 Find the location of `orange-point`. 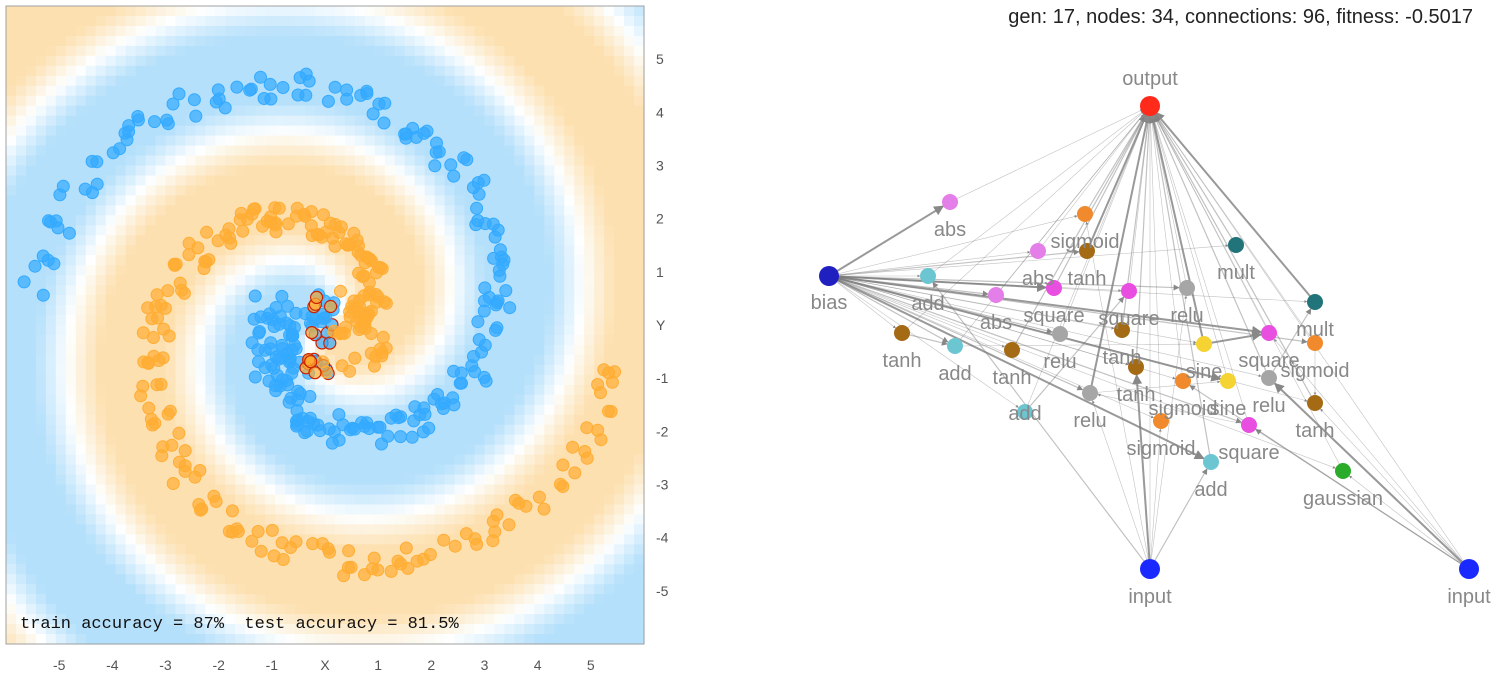

orange-point is located at coordinates (349, 551).